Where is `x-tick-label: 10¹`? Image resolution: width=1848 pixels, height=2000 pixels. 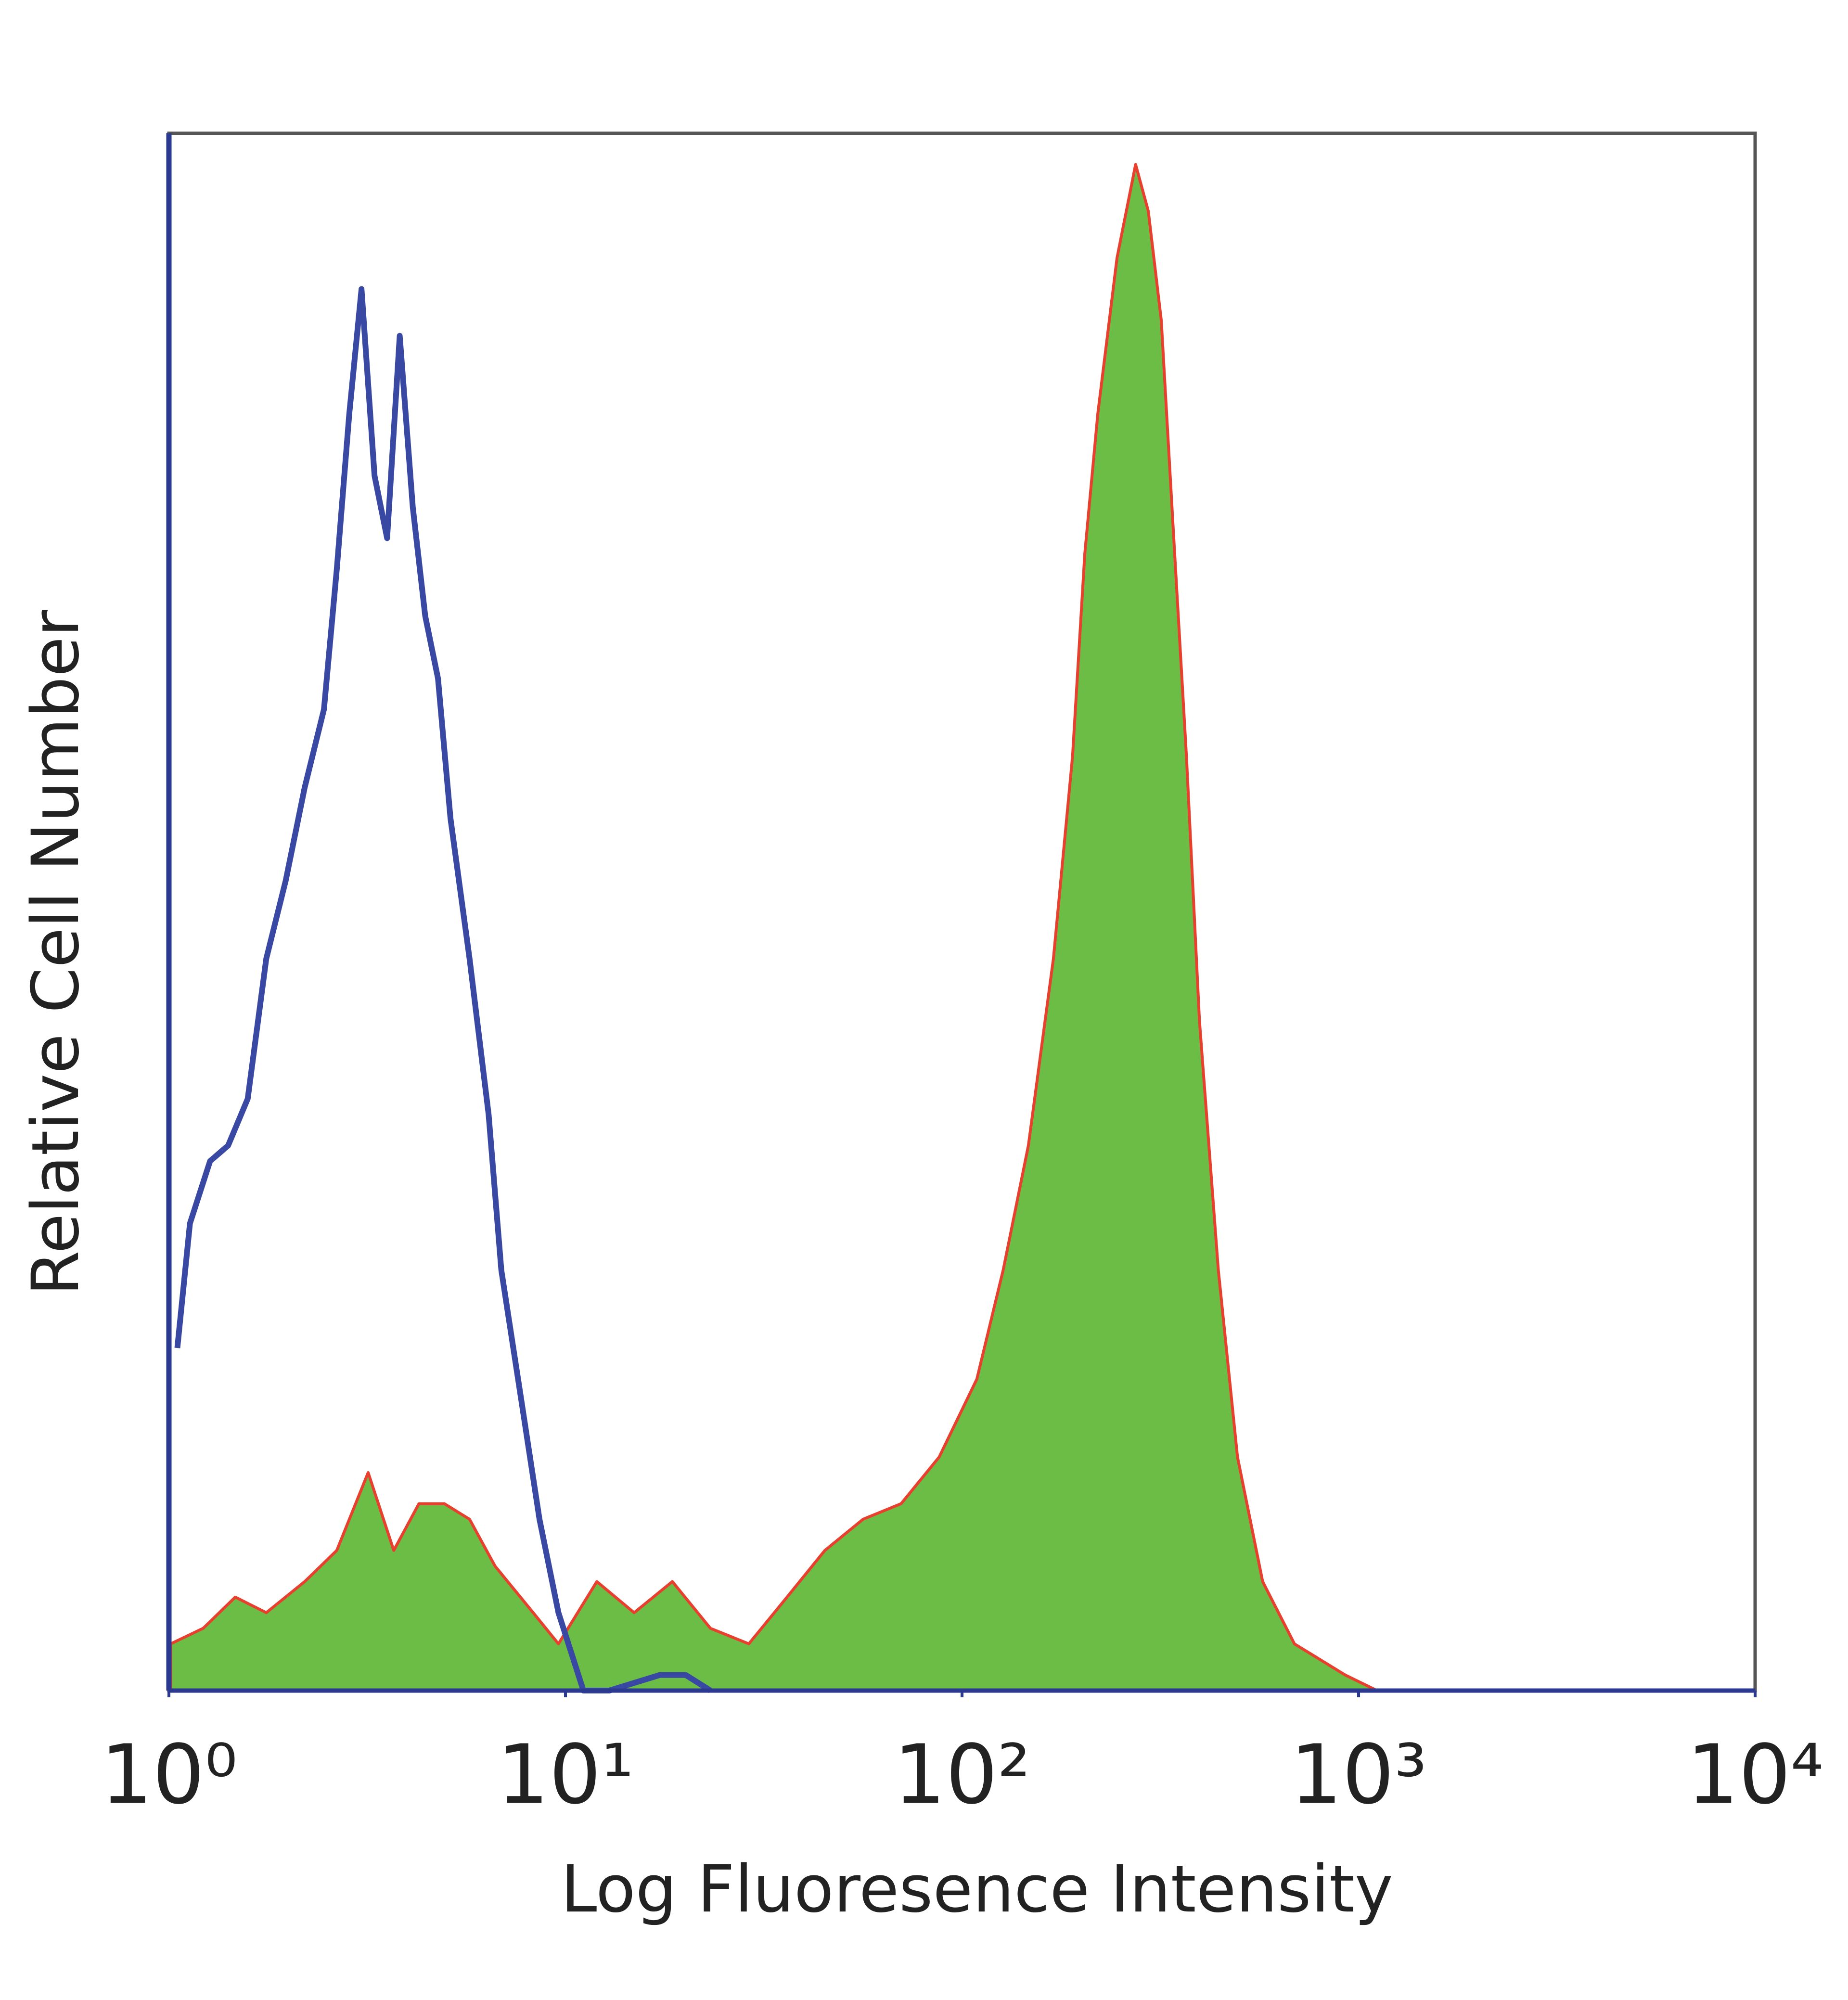
x-tick-label: 10¹ is located at coordinates (565, 1774).